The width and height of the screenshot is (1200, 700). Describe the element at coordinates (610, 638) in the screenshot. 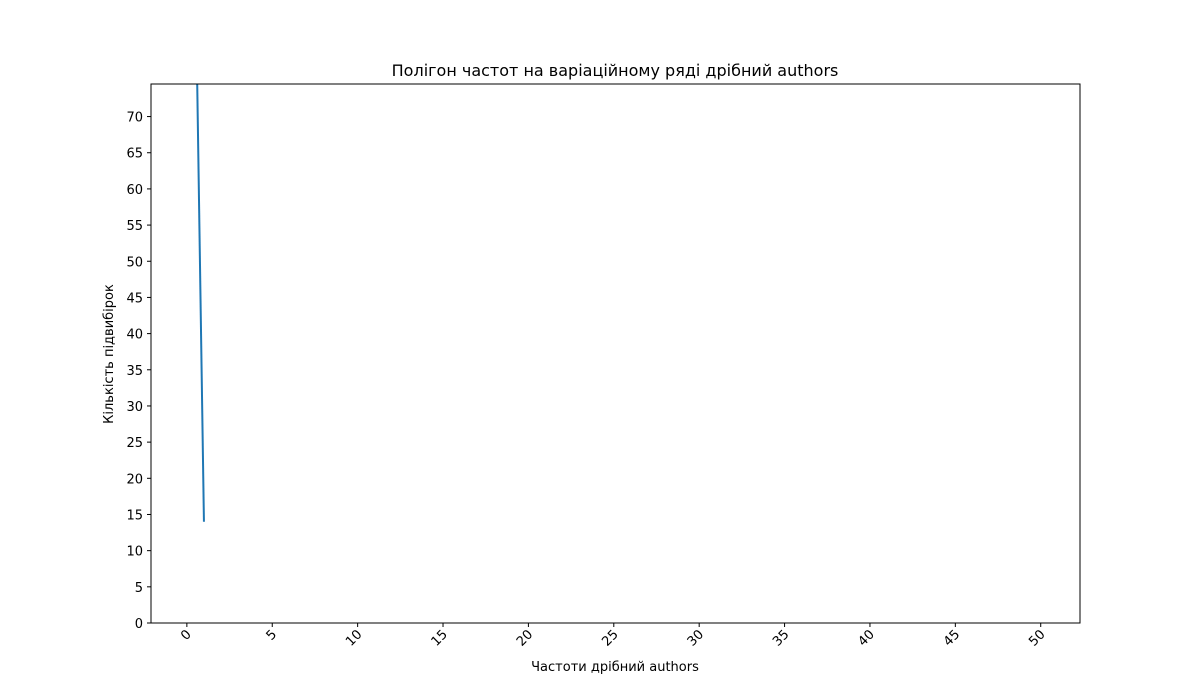

I see `x-tick-label: 25` at that location.